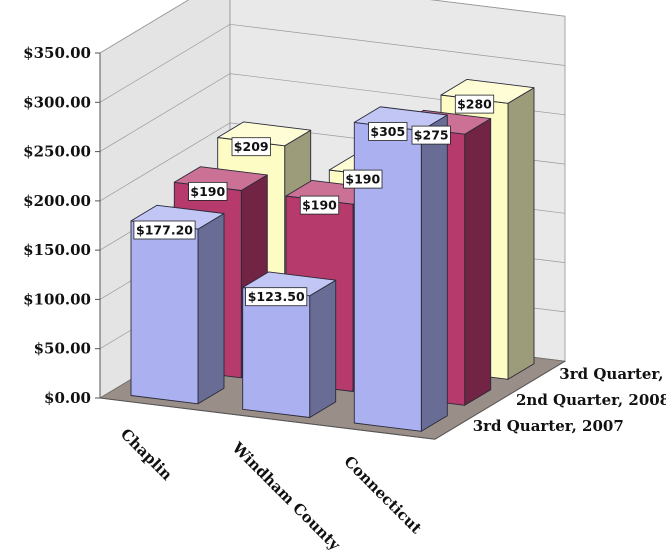  I want to click on category-label: Chaplin, so click(146, 454).